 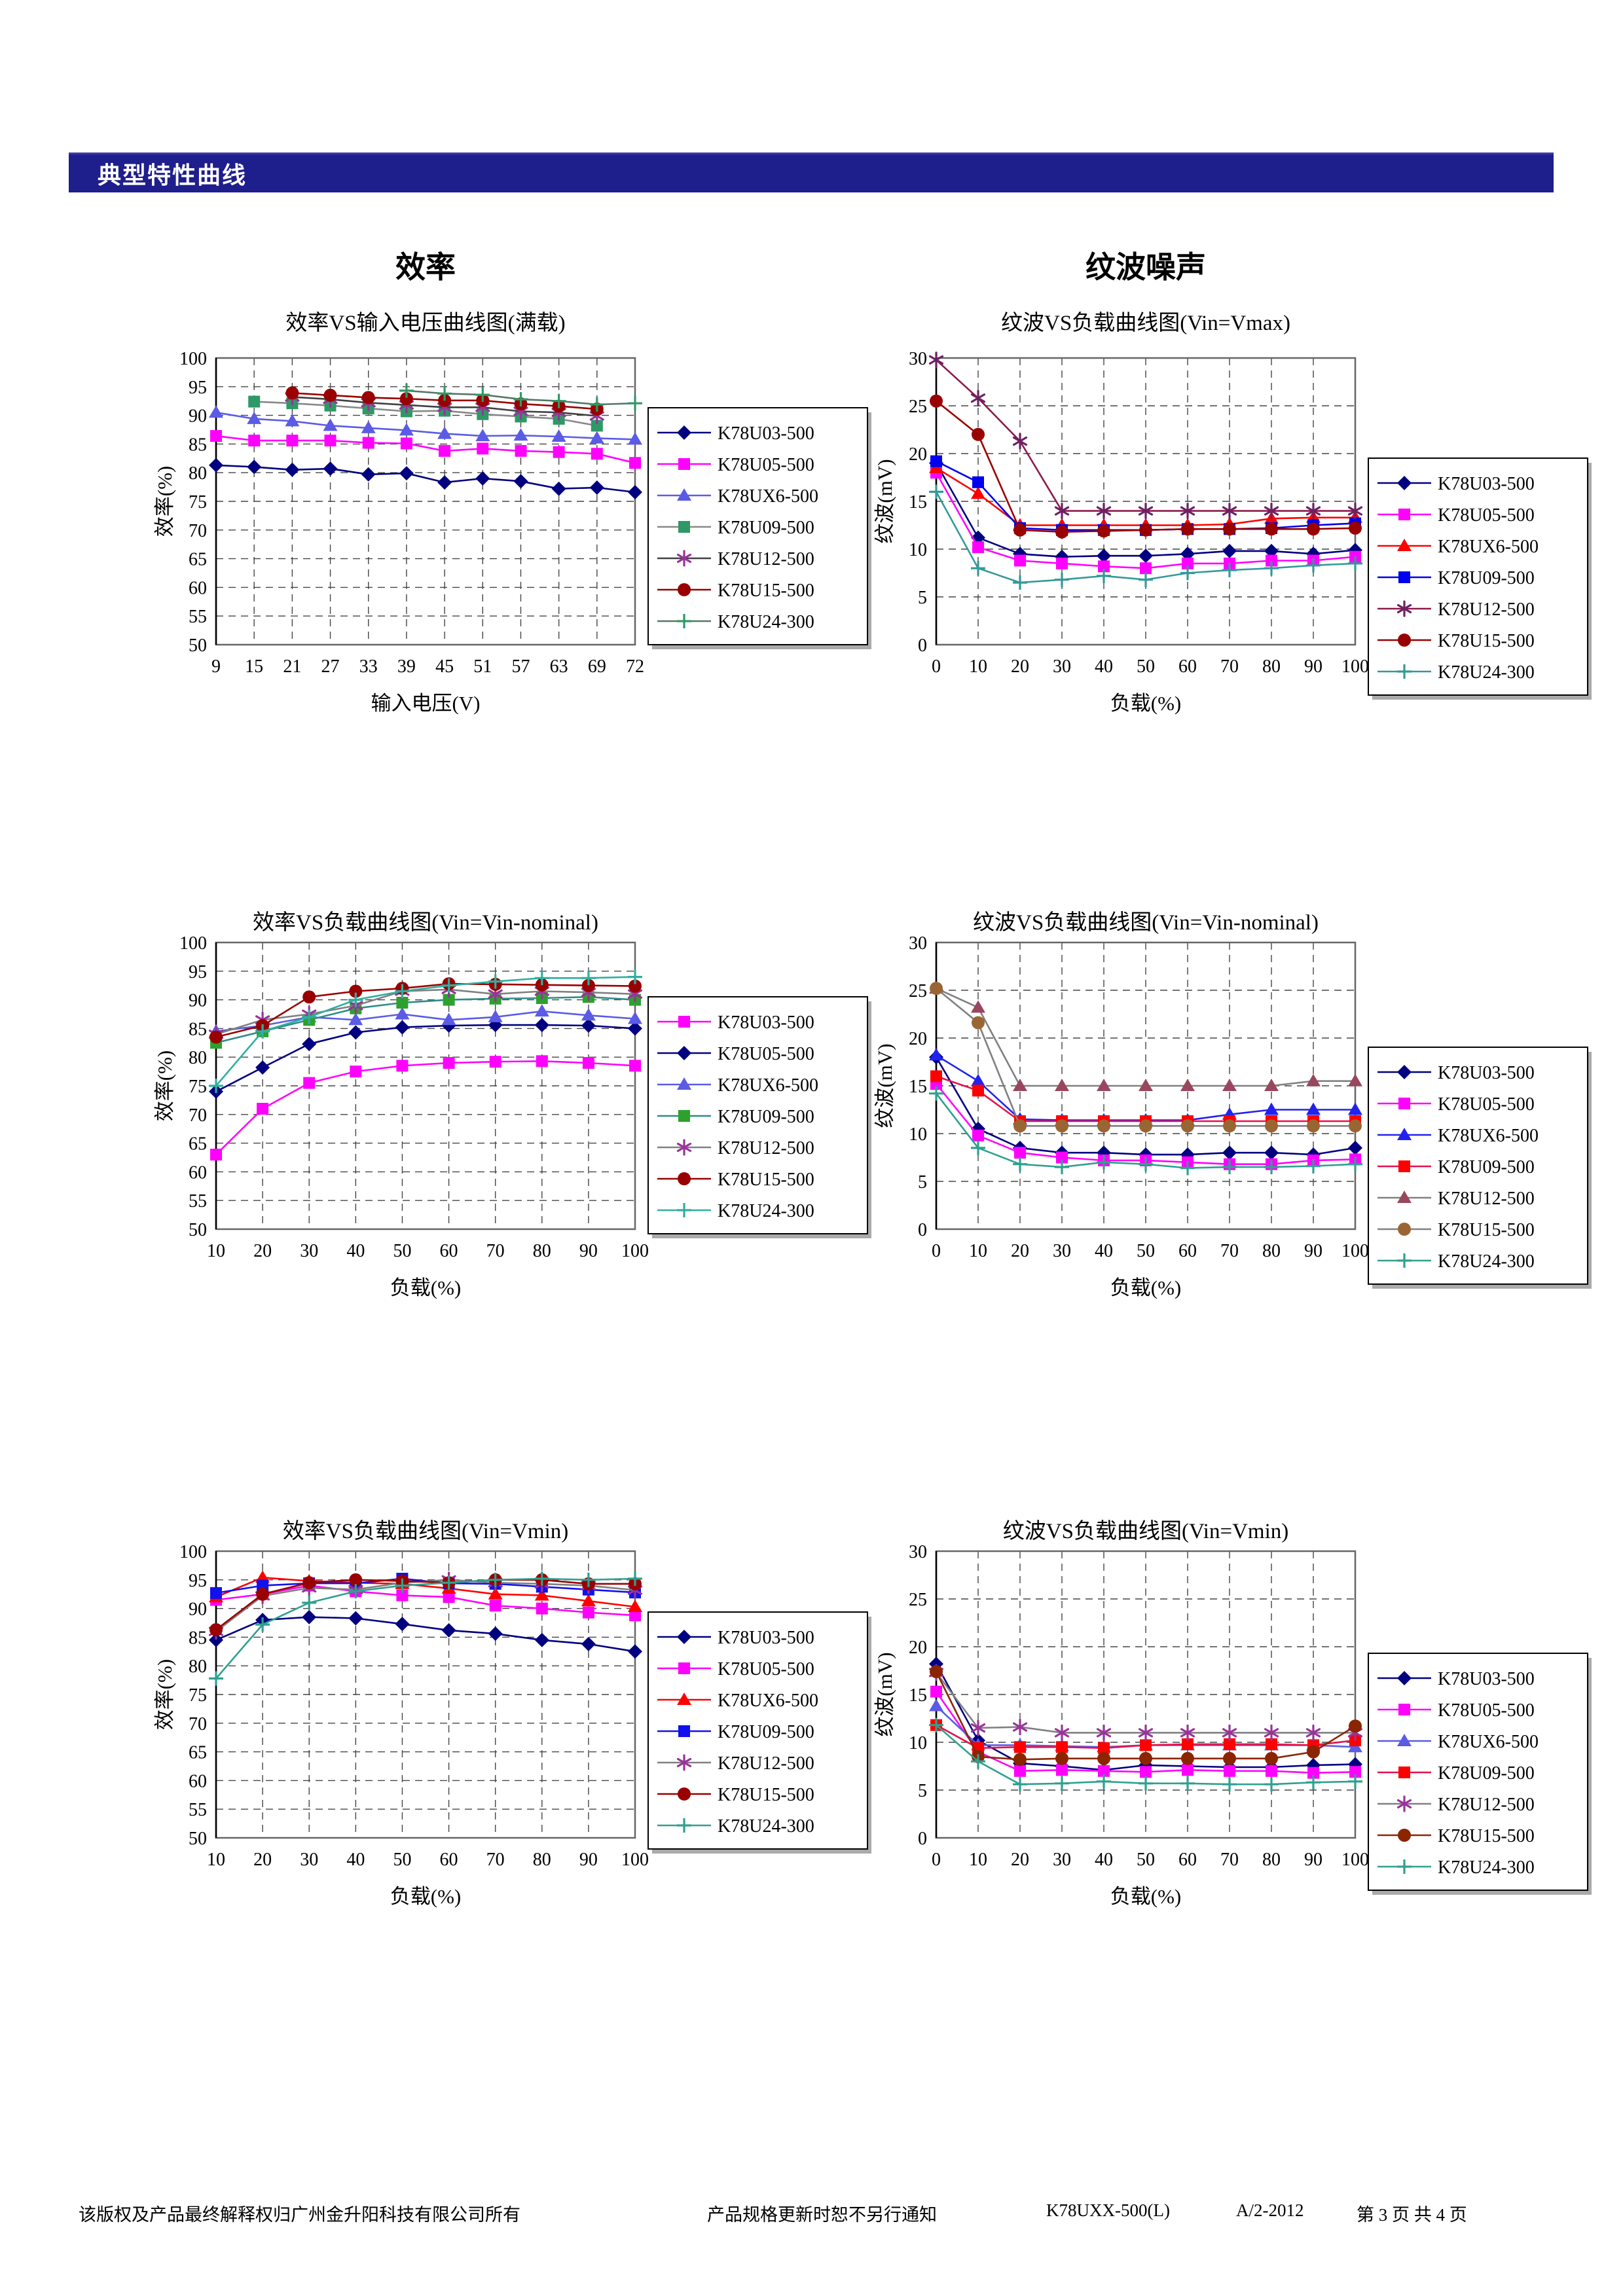 What do you see at coordinates (520, 666) in the screenshot?
I see `svg-text: 57` at bounding box center [520, 666].